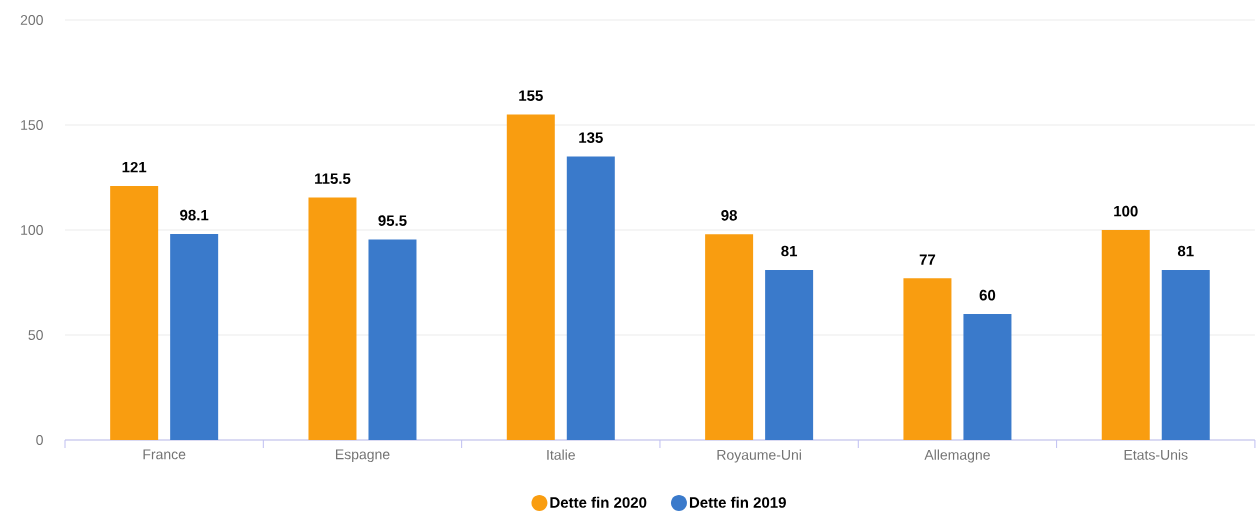 Image resolution: width=1259 pixels, height=520 pixels. What do you see at coordinates (39, 440) in the screenshot?
I see `y-tick-label: 0` at bounding box center [39, 440].